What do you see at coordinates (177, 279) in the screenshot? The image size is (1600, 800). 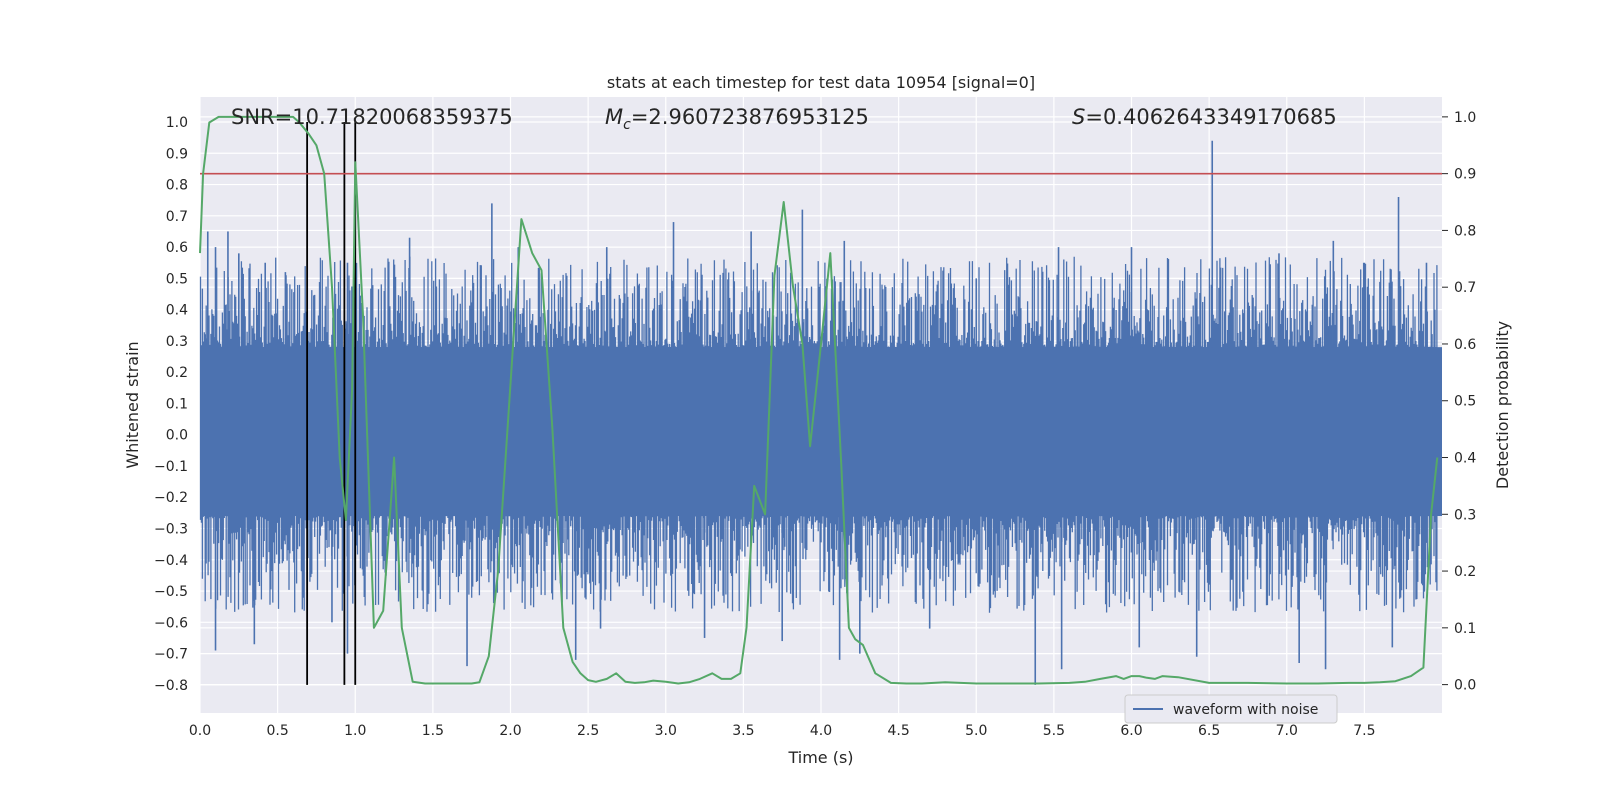 I see `y-tick-label: 0.5` at bounding box center [177, 279].